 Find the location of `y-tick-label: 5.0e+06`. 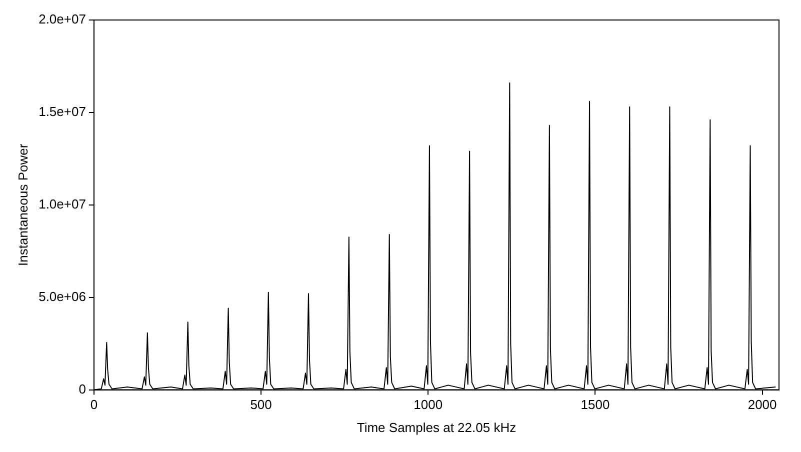

y-tick-label: 5.0e+06 is located at coordinates (62, 296).